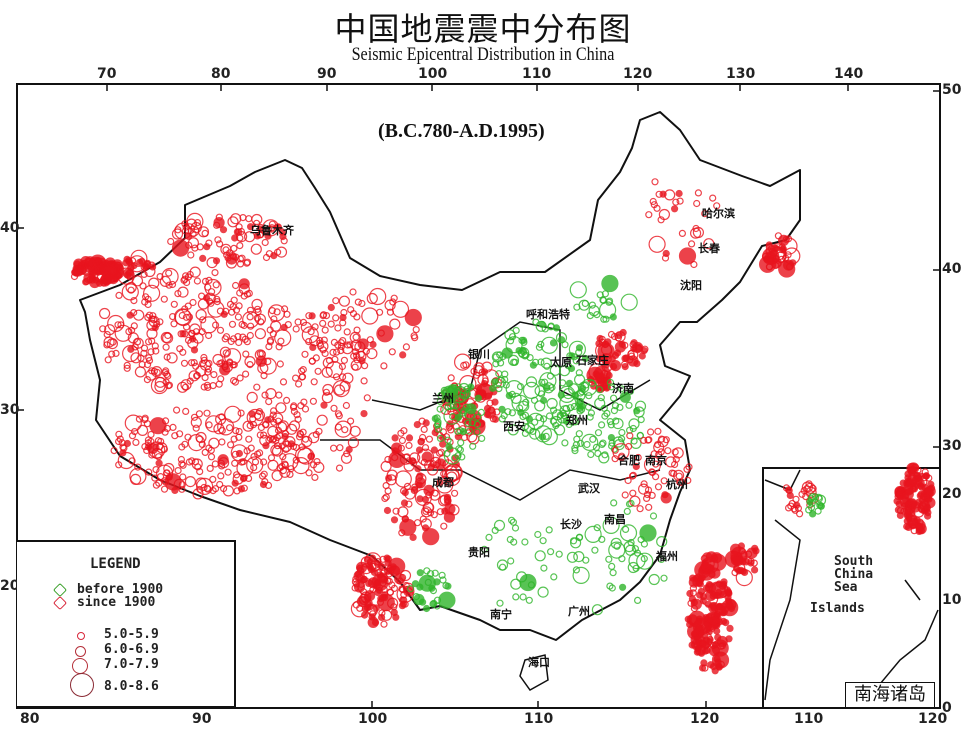 The height and width of the screenshot is (734, 966). What do you see at coordinates (539, 662) in the screenshot?
I see `city-label: 海口` at bounding box center [539, 662].